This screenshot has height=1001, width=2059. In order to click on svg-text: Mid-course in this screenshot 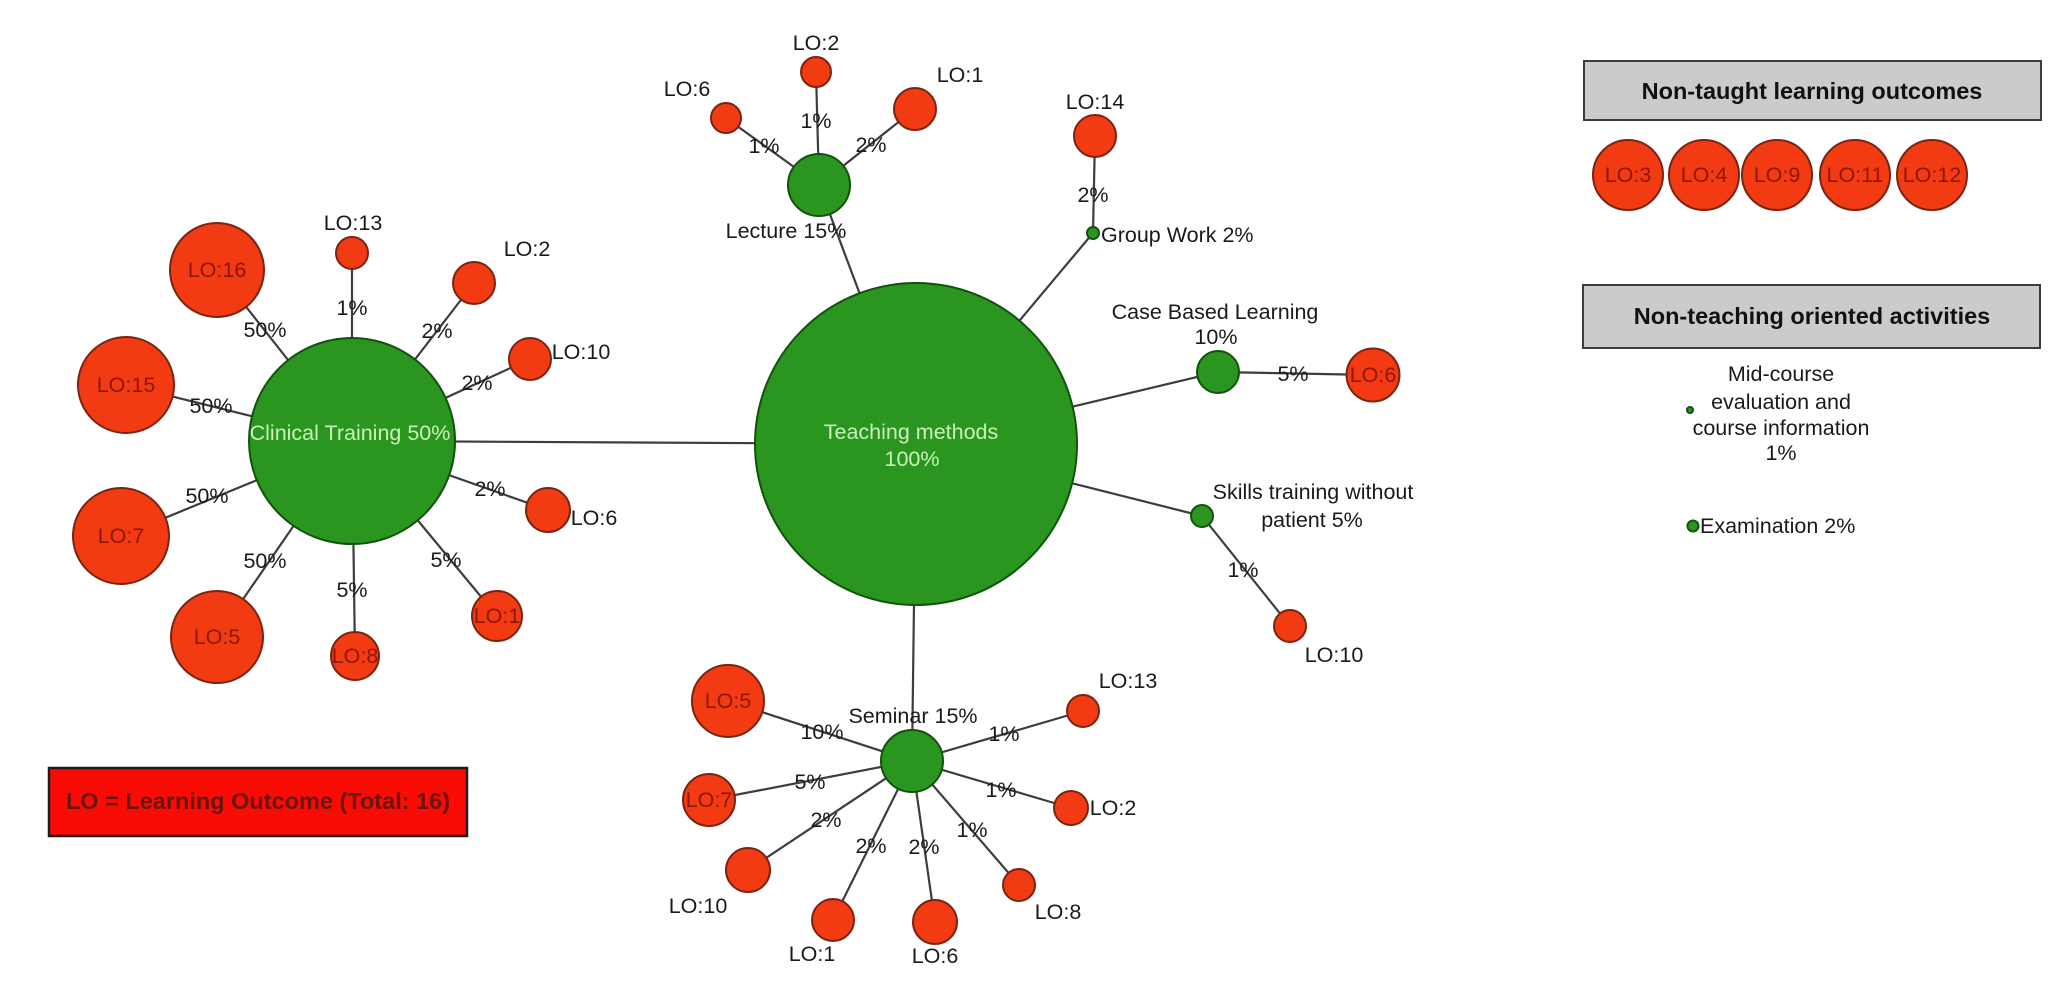, I will do `click(1781, 374)`.